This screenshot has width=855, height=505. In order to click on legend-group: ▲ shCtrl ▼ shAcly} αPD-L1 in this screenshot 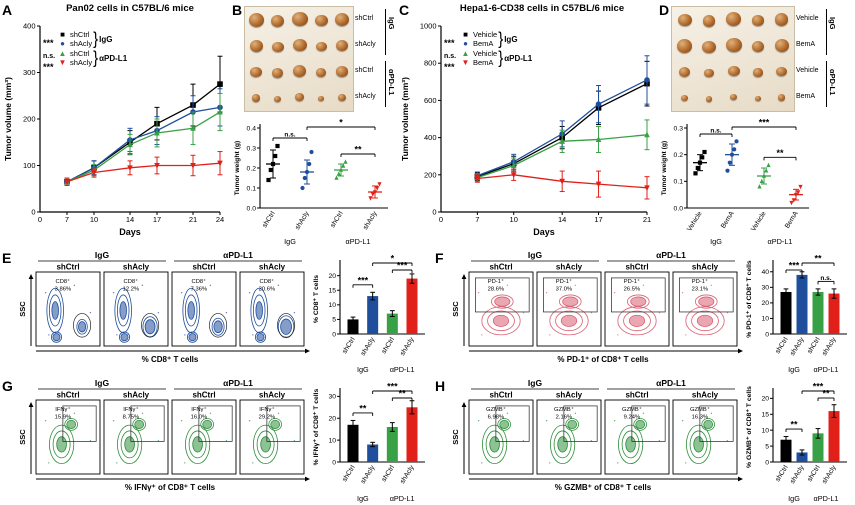, I will do `click(93, 58)`.